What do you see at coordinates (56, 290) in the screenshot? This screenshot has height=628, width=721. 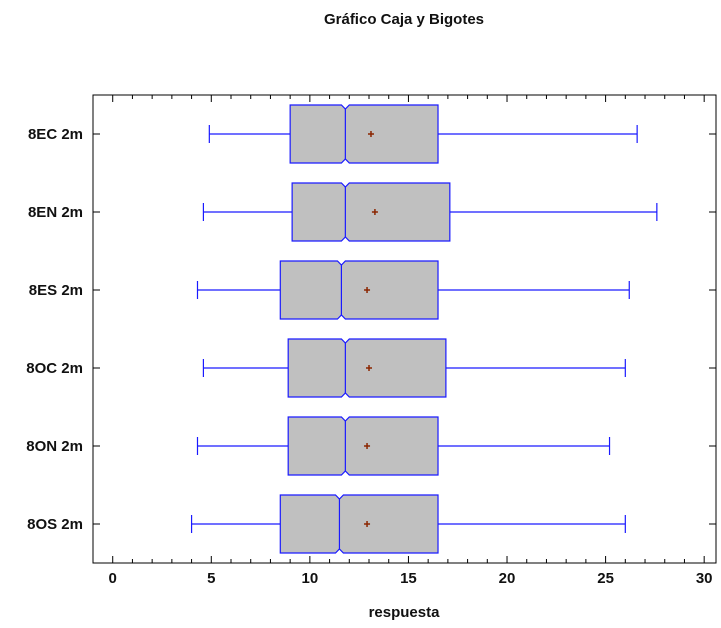 I see `category-label: 8ES 2m` at bounding box center [56, 290].